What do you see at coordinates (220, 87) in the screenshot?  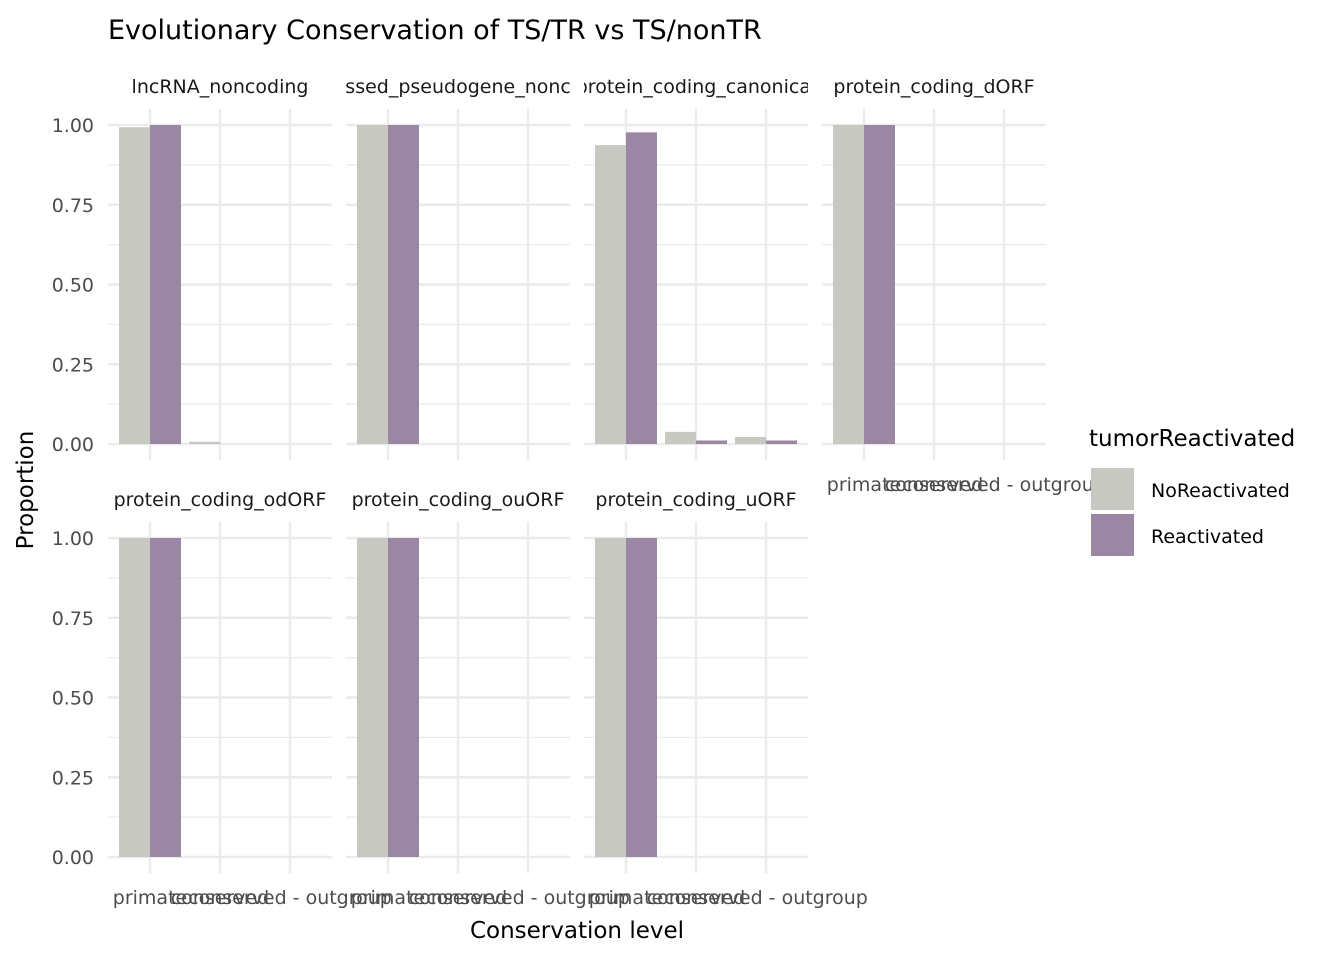 I see `facet-strip-label: lncRNA_noncoding` at bounding box center [220, 87].